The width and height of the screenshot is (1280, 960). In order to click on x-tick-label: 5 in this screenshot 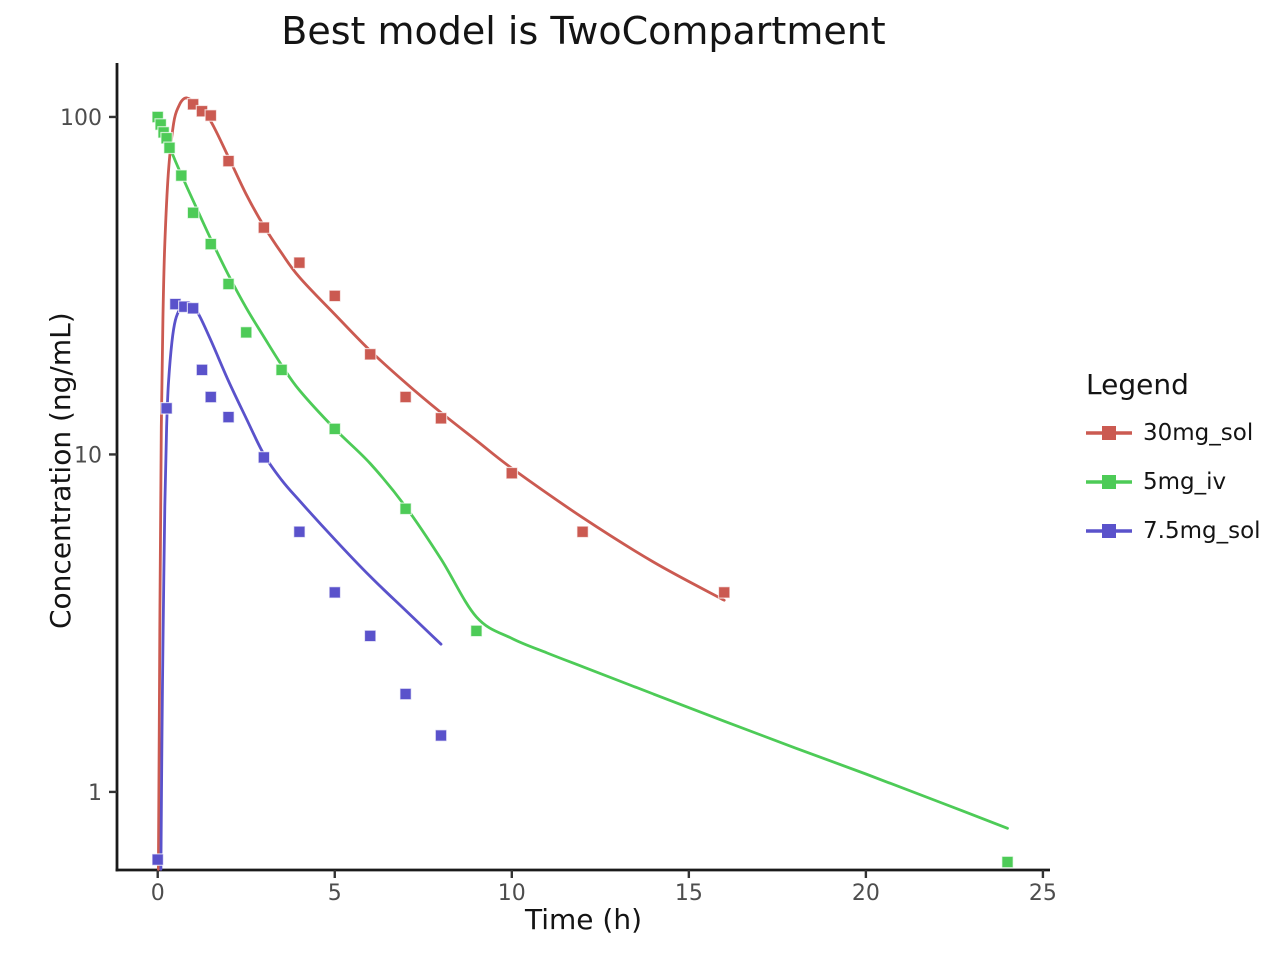, I will do `click(335, 893)`.